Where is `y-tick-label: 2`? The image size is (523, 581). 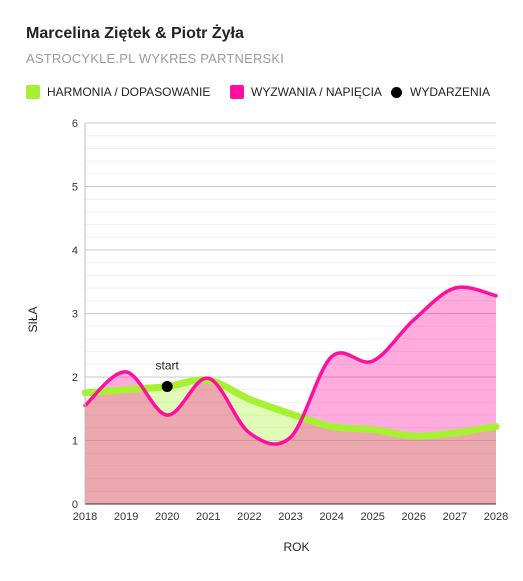
y-tick-label: 2 is located at coordinates (75, 378).